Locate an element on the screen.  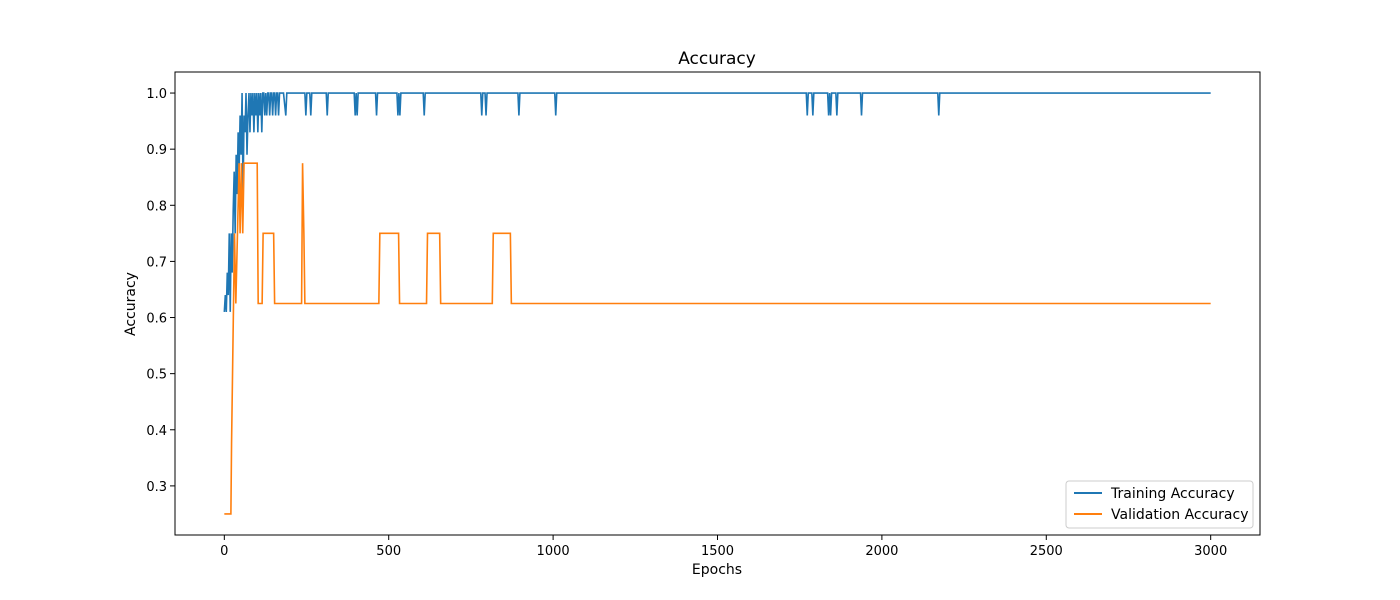
x-tick-label: 0 is located at coordinates (224, 551).